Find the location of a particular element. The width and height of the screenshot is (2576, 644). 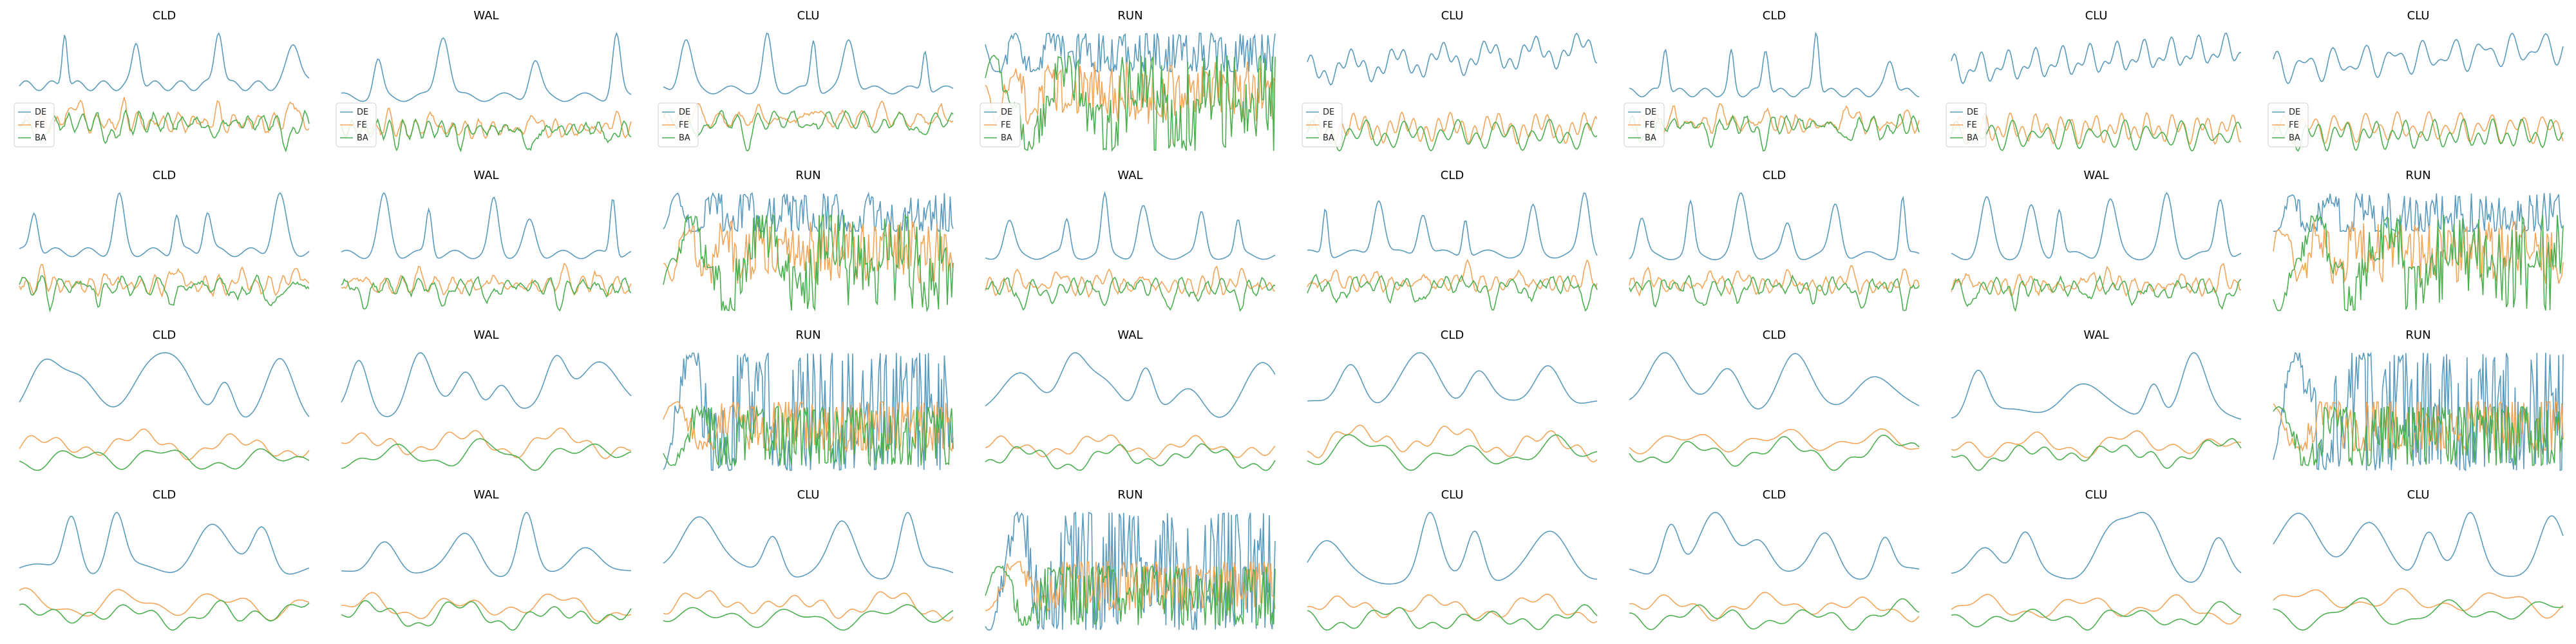

panel-11: RUN is located at coordinates (809, 241).